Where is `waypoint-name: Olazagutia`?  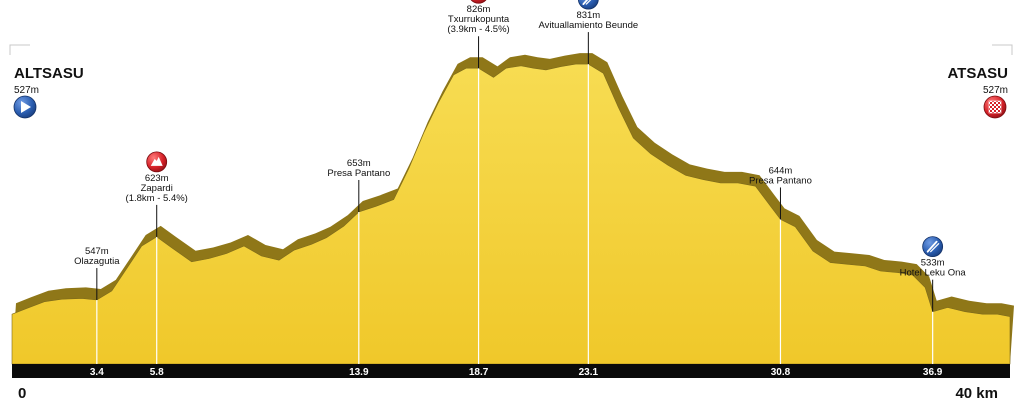
waypoint-name: Olazagutia is located at coordinates (97, 261).